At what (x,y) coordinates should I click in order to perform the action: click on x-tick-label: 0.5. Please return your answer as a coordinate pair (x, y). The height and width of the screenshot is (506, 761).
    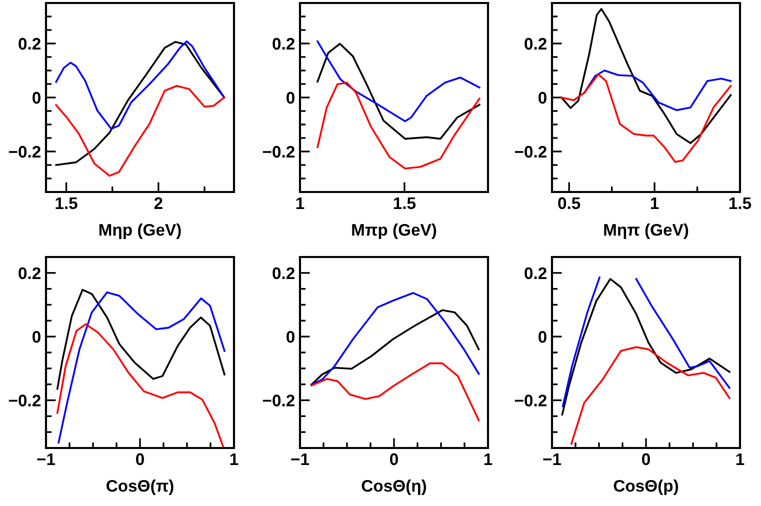
    Looking at the image, I should click on (569, 203).